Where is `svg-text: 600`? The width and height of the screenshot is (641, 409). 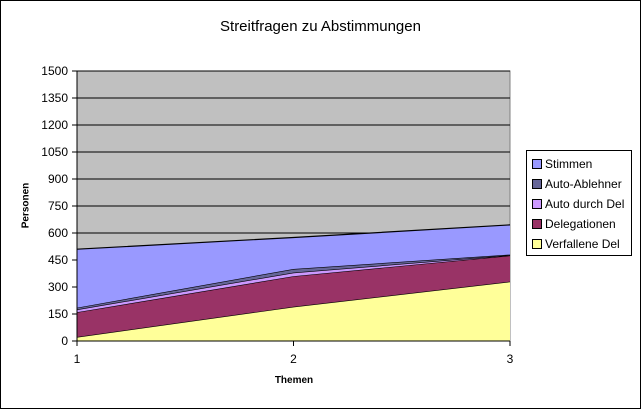
svg-text: 600 is located at coordinates (58, 233).